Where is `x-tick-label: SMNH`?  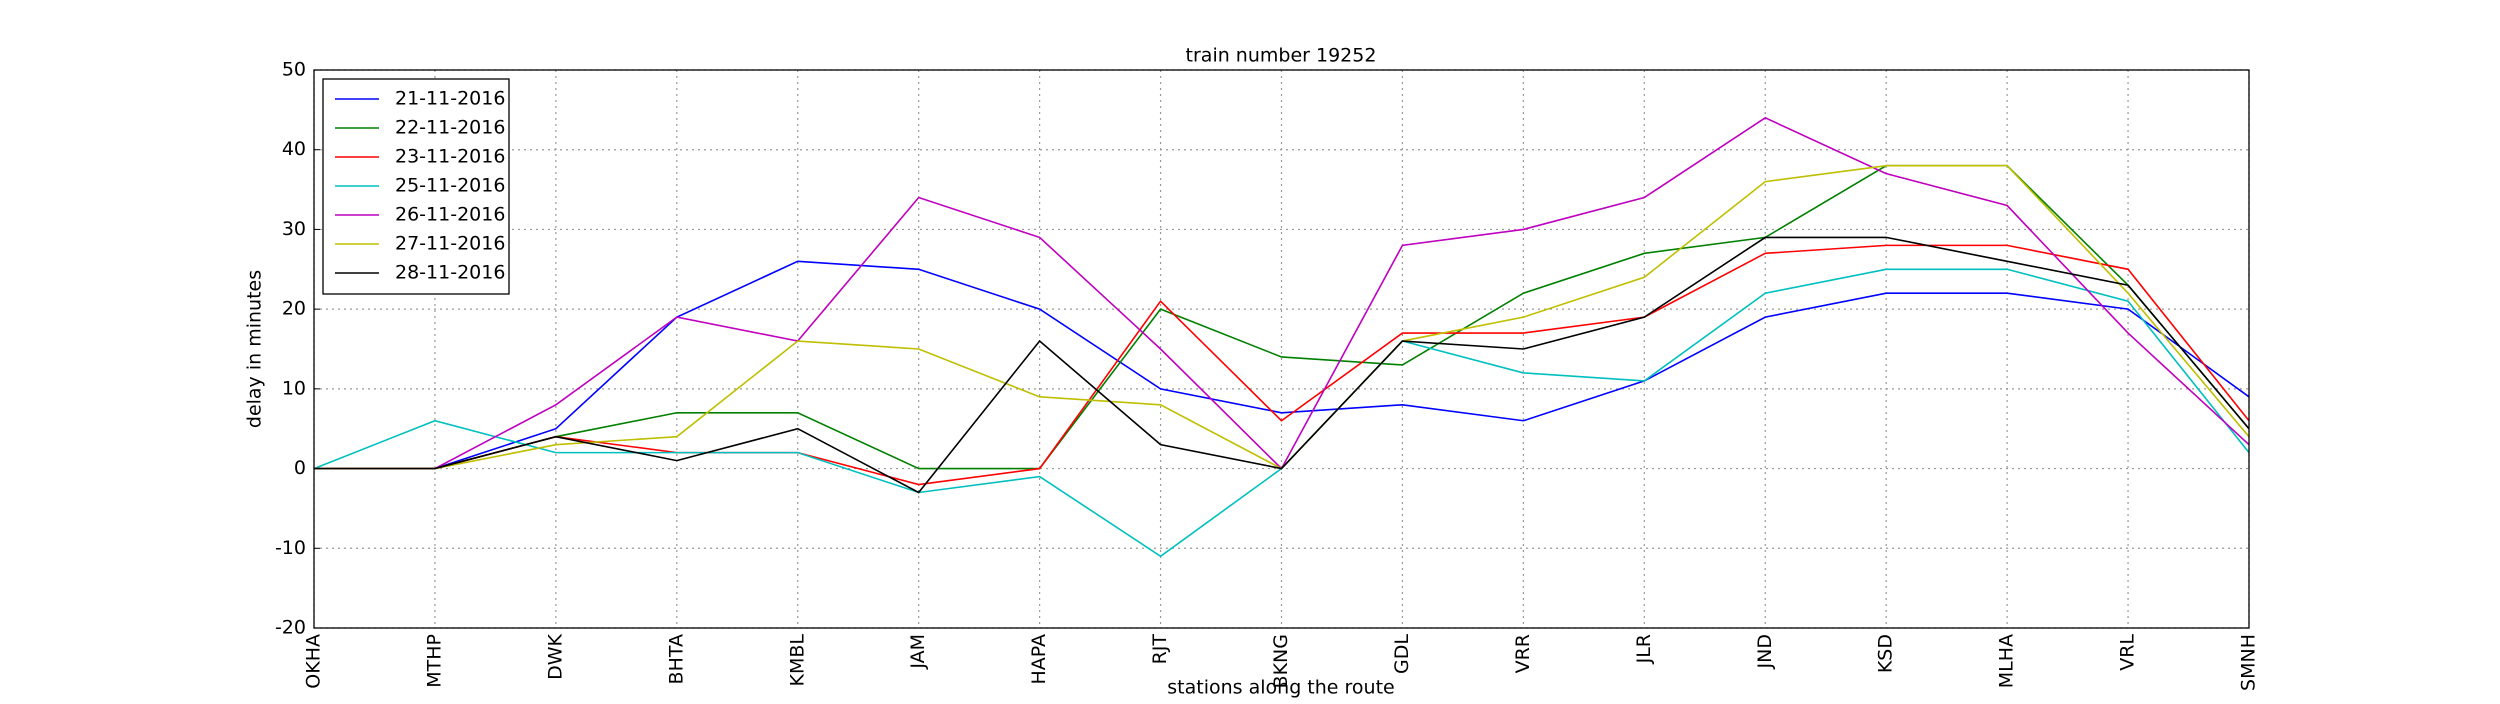 x-tick-label: SMNH is located at coordinates (2249, 662).